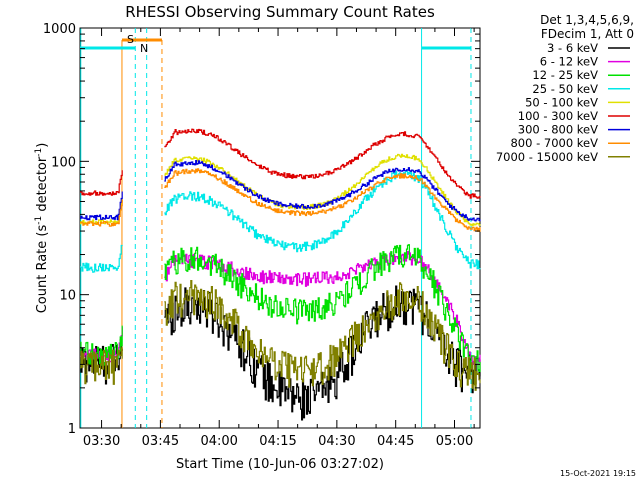 The width and height of the screenshot is (640, 480). Describe the element at coordinates (39, 220) in the screenshot. I see `y-label-sup1: -1` at that location.